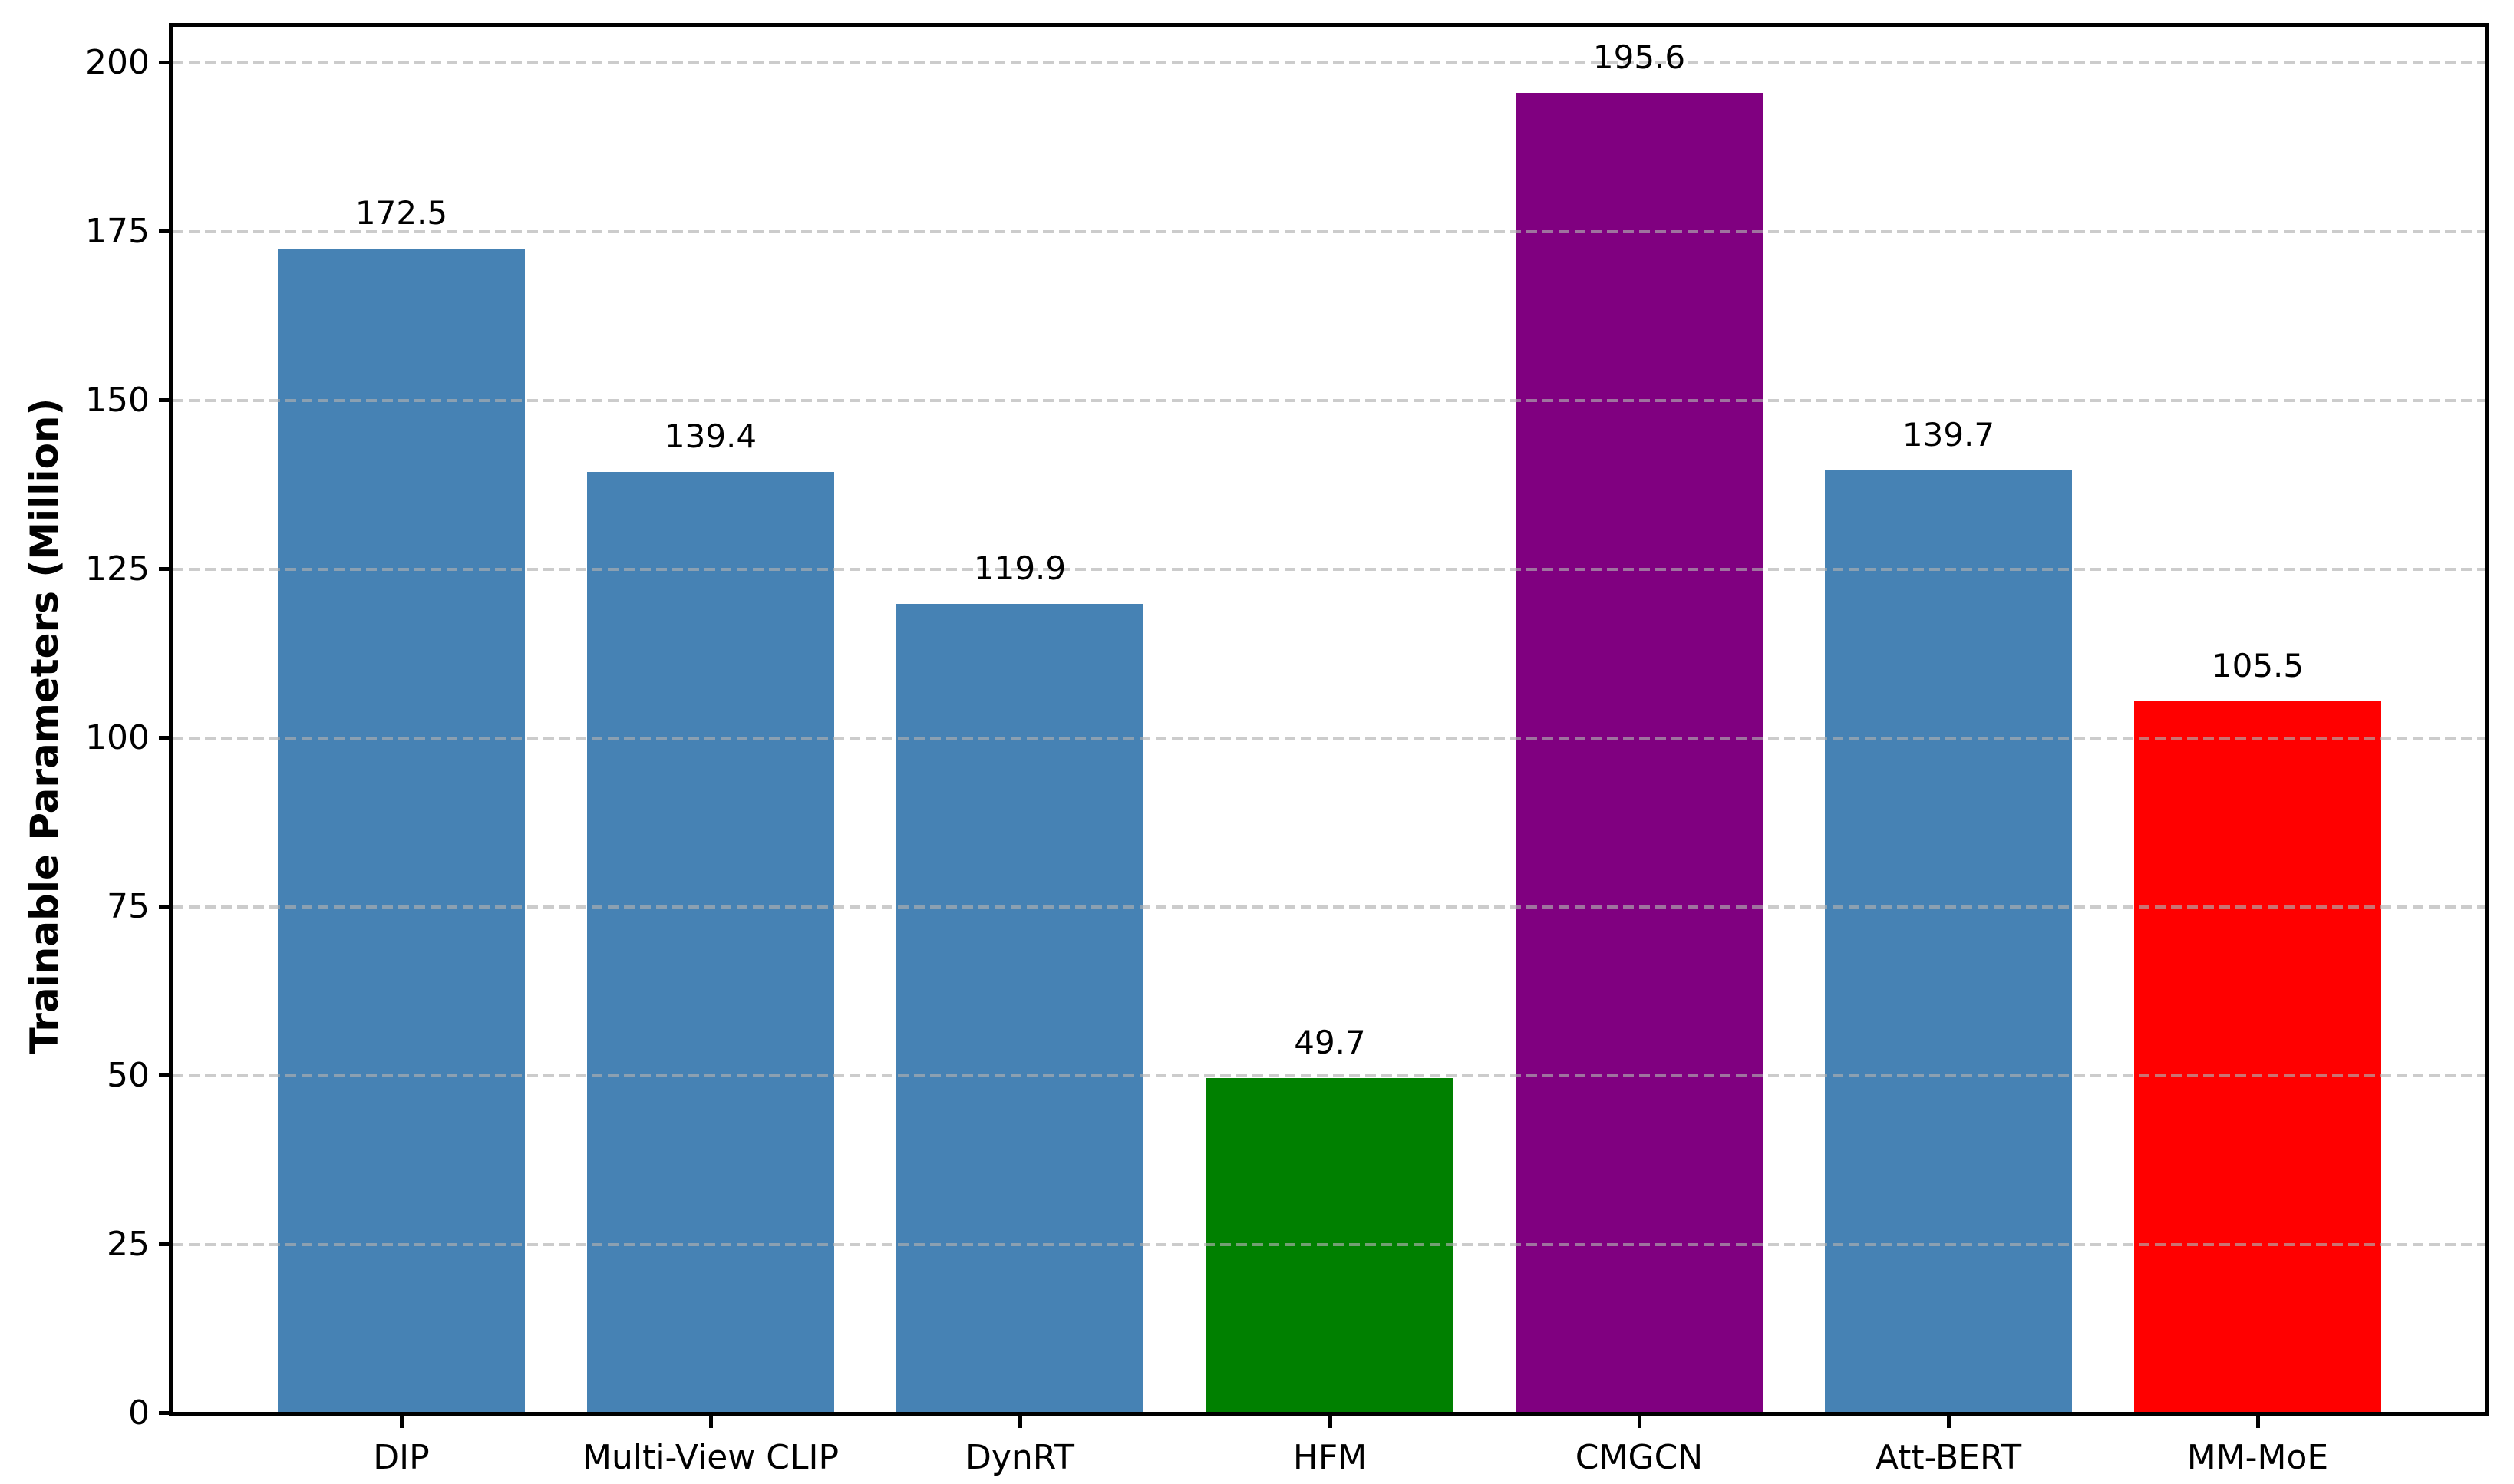 This screenshot has height=1484, width=2514. I want to click on bar-cmgcn, so click(1639, 754).